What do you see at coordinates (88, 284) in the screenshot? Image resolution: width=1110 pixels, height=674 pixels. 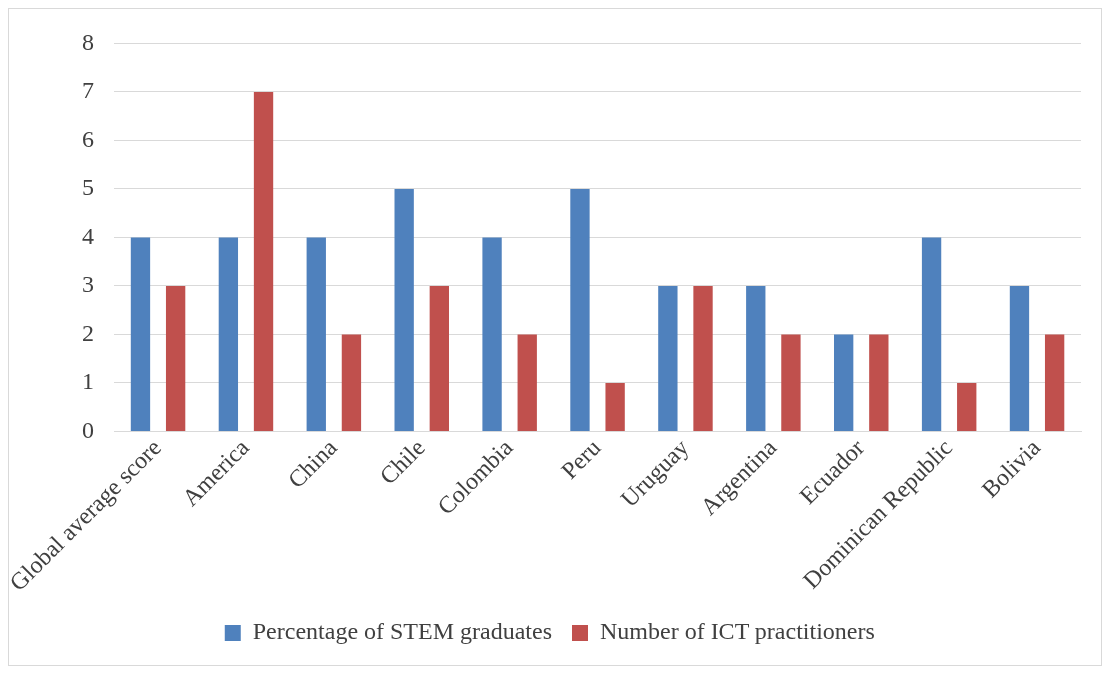 I see `y-tick-label: 3` at bounding box center [88, 284].